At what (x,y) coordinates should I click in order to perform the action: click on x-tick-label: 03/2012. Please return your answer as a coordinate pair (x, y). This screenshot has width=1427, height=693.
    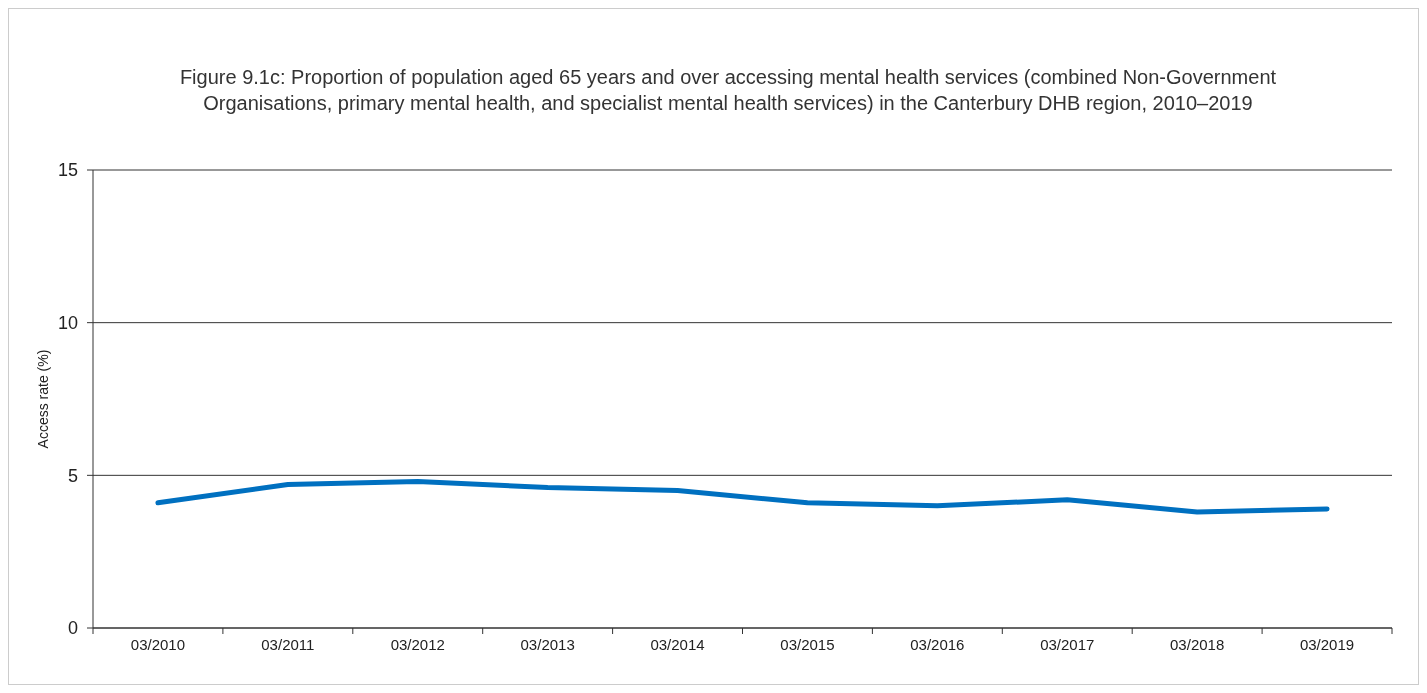
    Looking at the image, I should click on (417, 644).